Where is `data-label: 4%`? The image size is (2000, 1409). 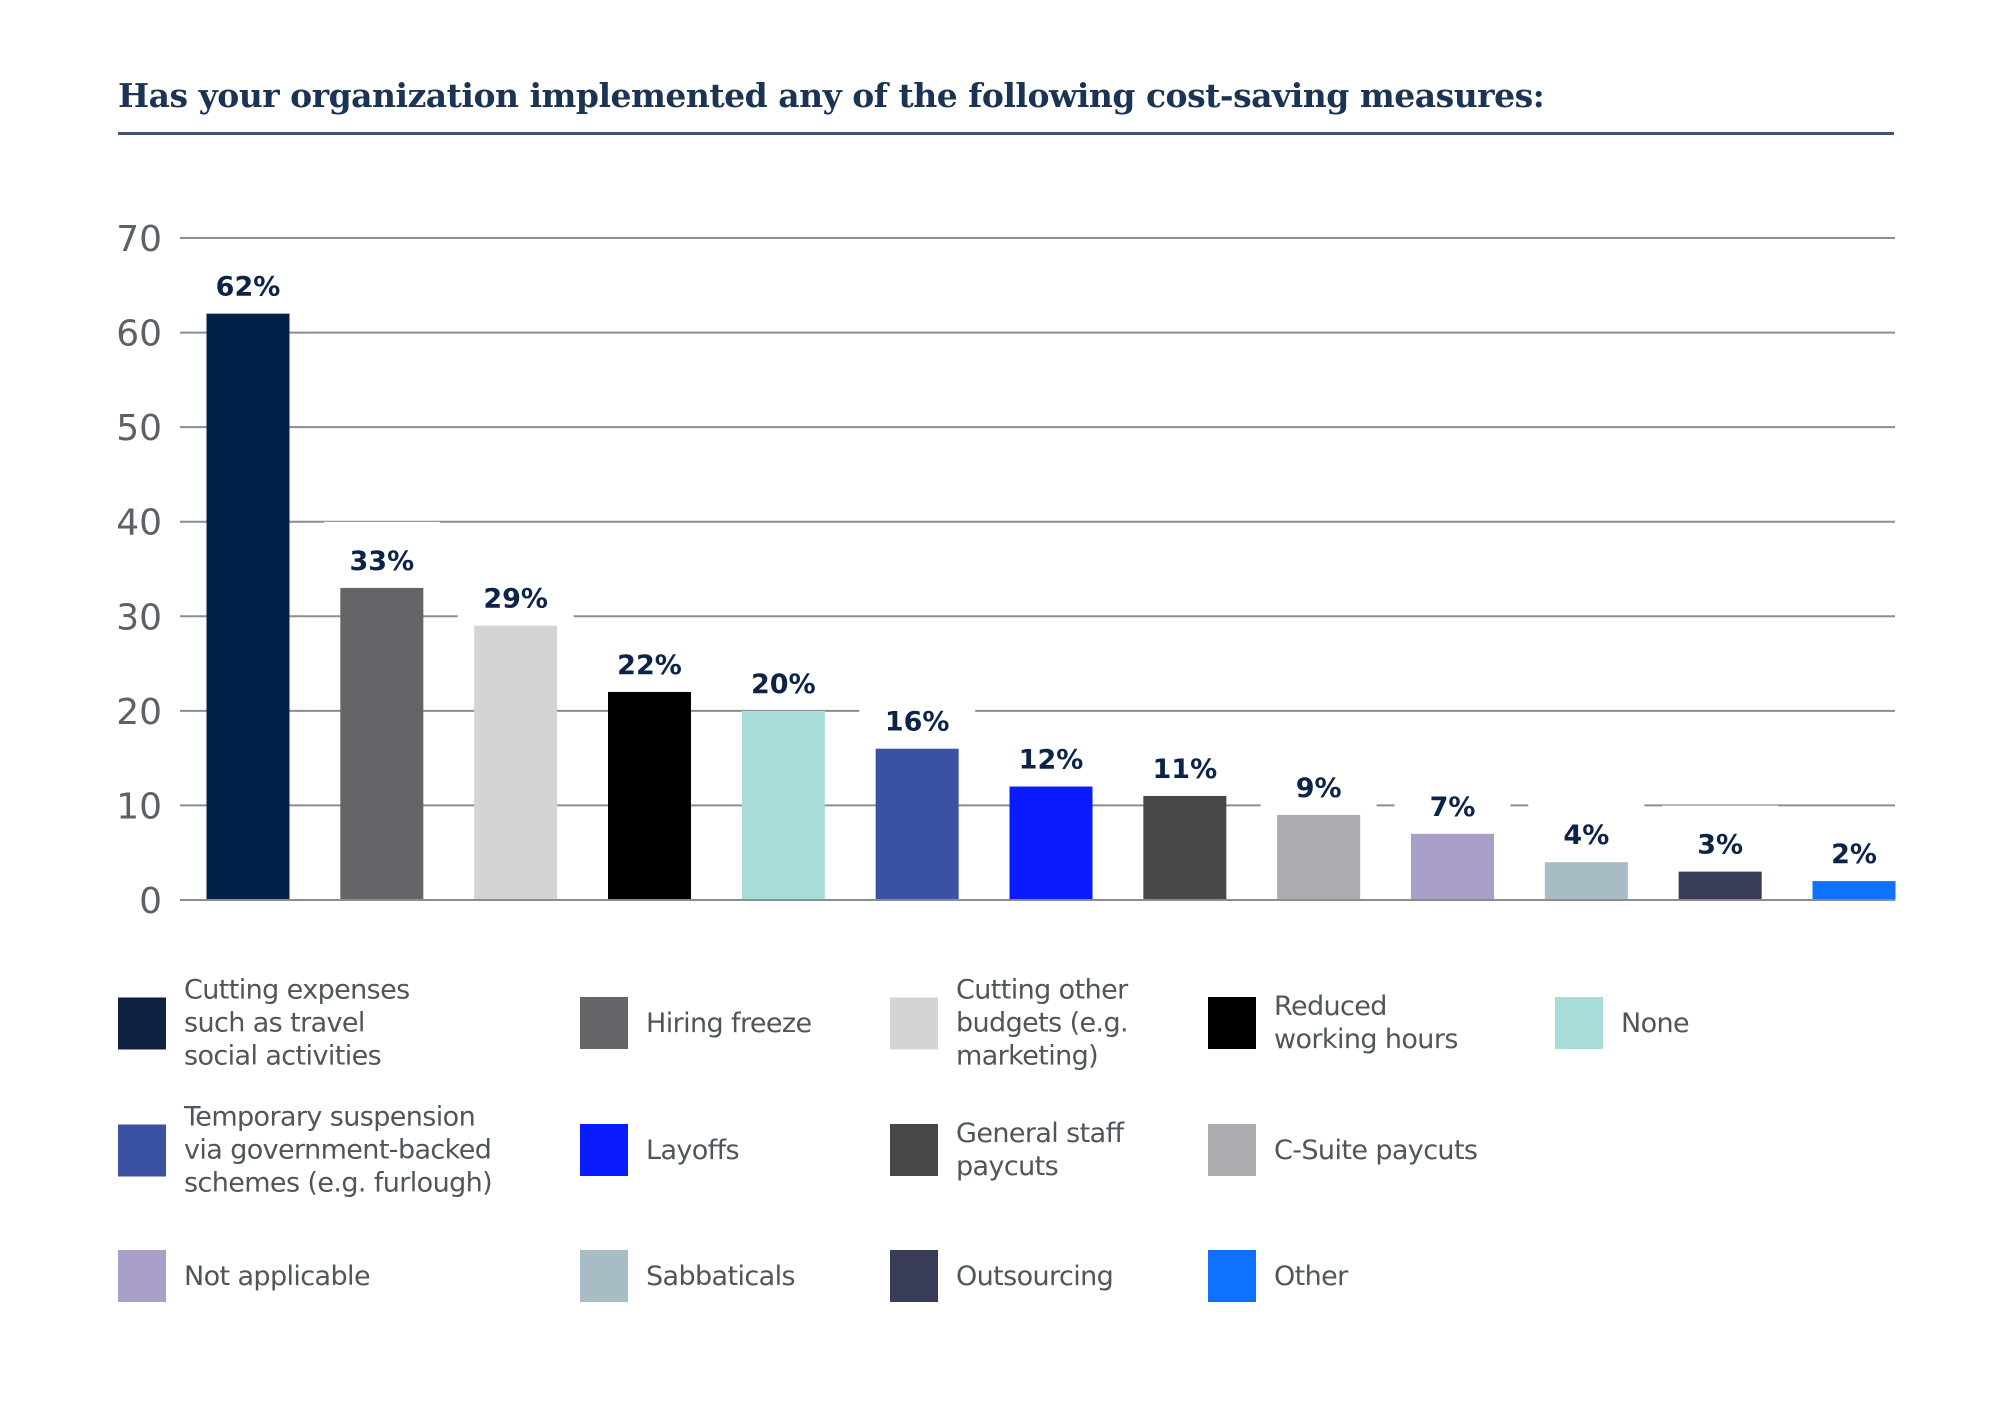 data-label: 4% is located at coordinates (1586, 835).